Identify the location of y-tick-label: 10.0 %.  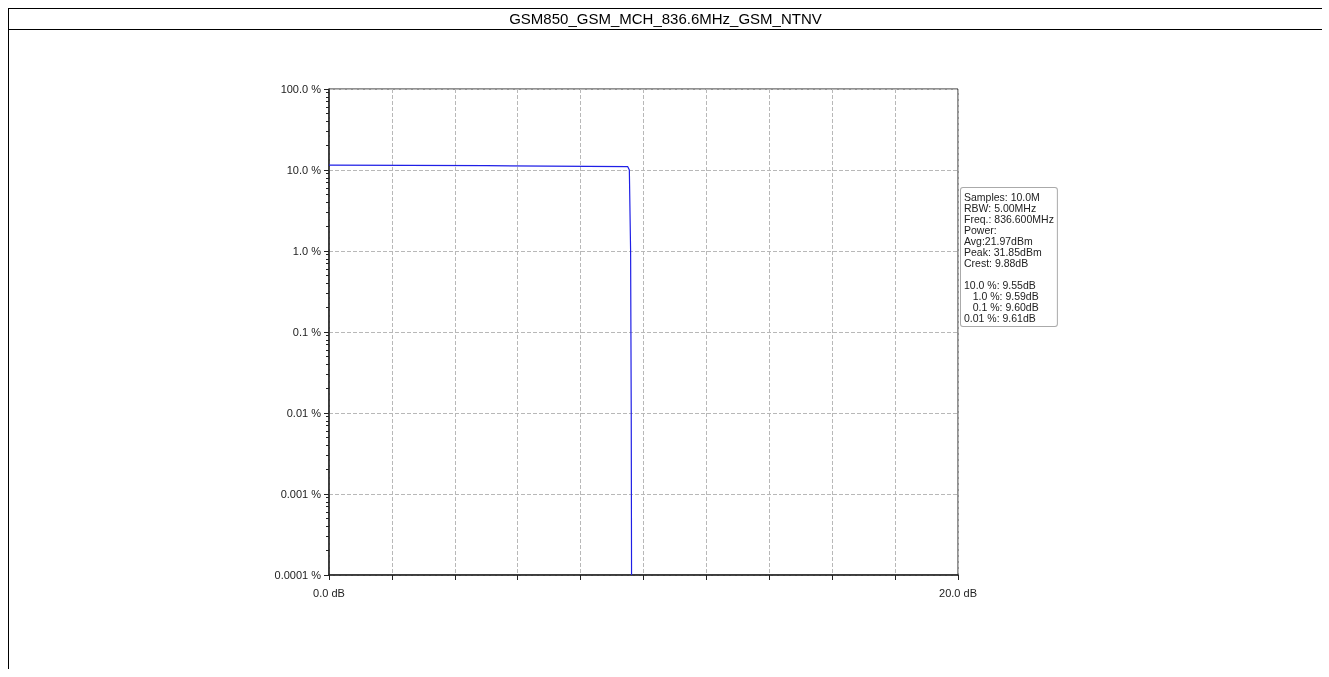
(304, 170).